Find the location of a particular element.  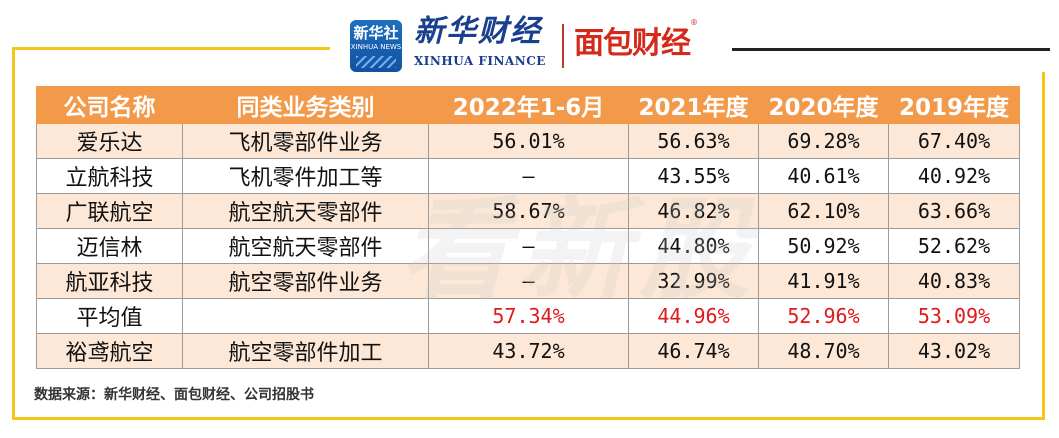

table-cell-name: 迈信林 is located at coordinates (109, 246).